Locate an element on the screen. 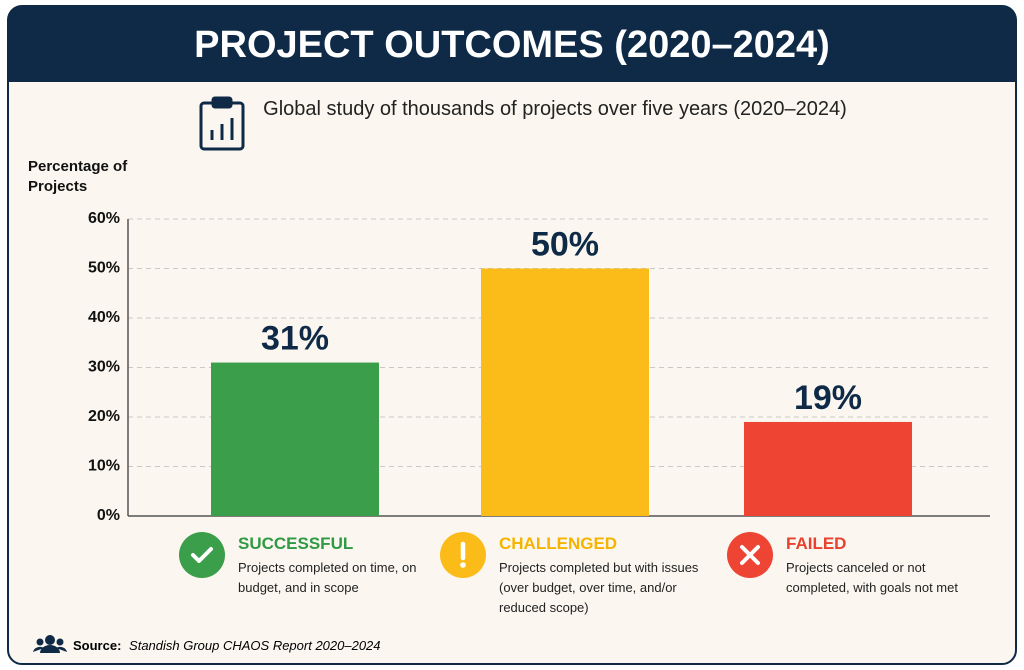  chart-title: PROJECT OUTCOMES (2020–2024) is located at coordinates (512, 45).